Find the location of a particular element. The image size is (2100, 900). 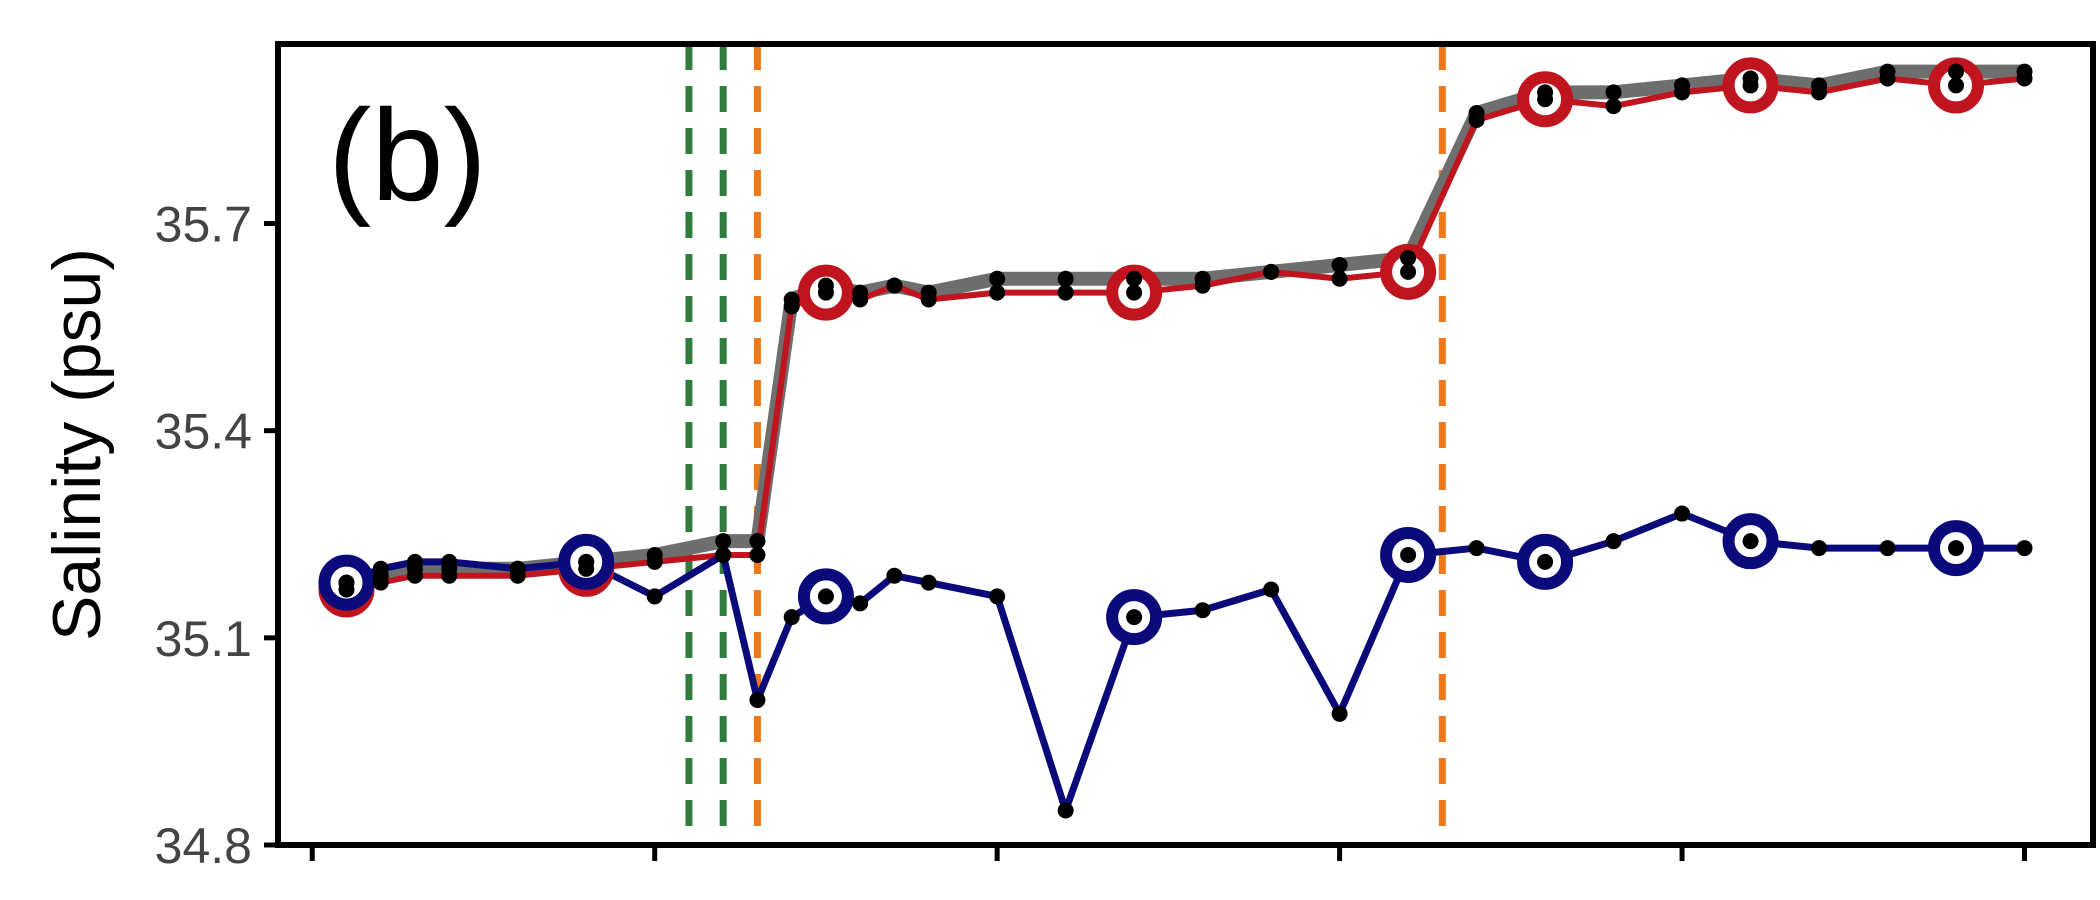

y-axis: 34.8 35.1 35.4 35.7 is located at coordinates (216, 535).